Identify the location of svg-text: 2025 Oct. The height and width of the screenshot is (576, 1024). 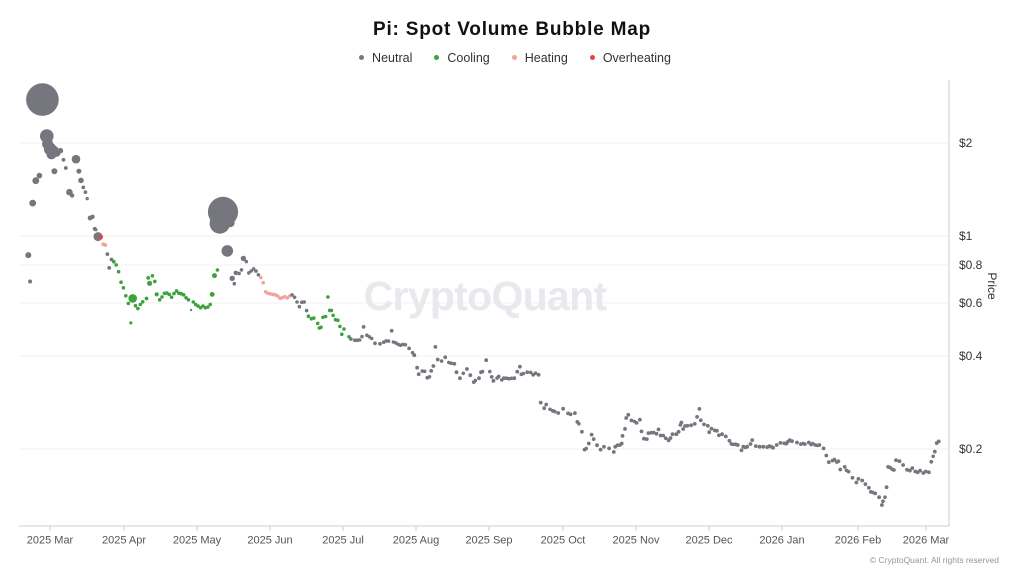
(563, 541).